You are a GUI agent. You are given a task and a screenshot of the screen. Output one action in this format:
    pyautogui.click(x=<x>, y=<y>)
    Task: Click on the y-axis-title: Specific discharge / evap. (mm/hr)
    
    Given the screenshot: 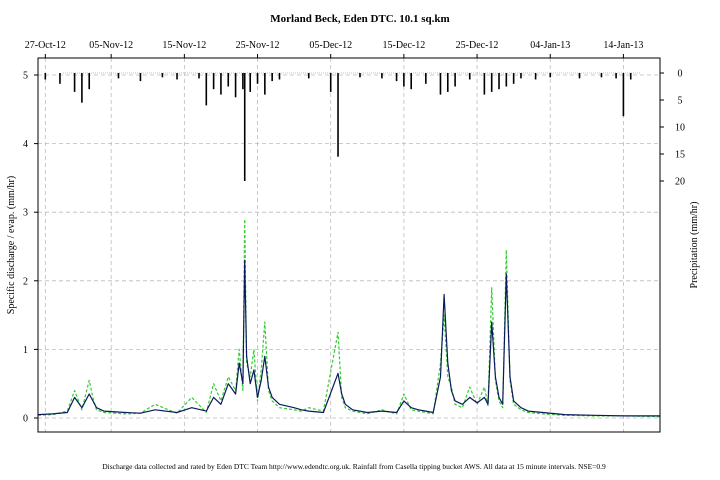 What is the action you would take?
    pyautogui.click(x=11, y=245)
    